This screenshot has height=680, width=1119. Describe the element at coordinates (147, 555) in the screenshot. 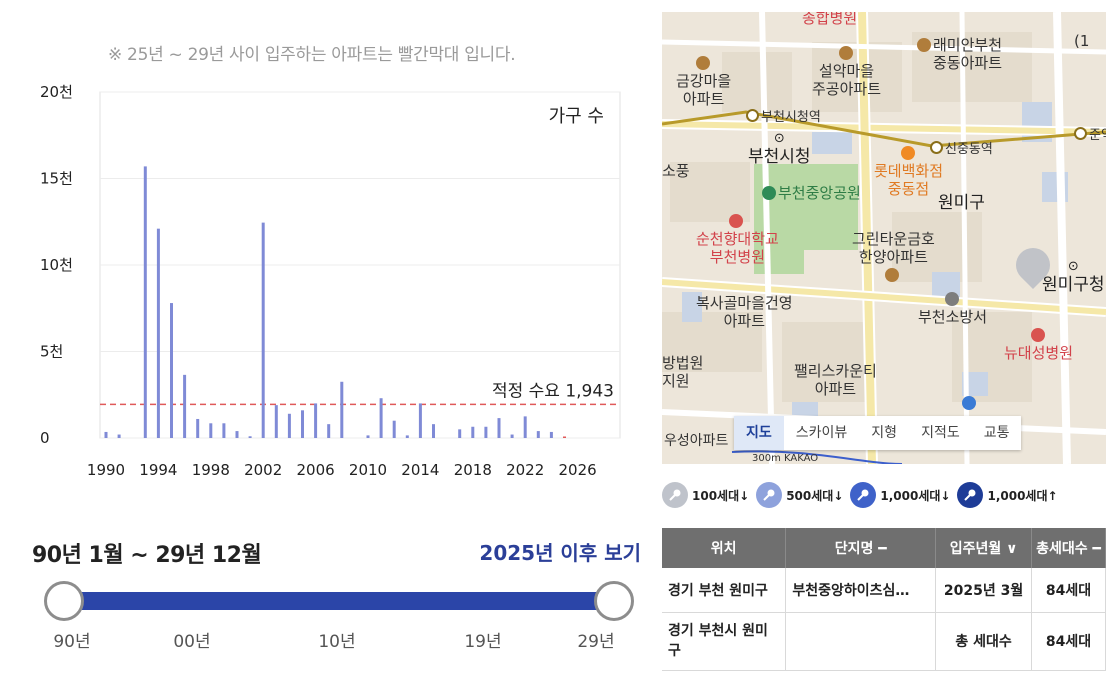

I see `range-text: 90년 1월 ~ 29년 12월` at that location.